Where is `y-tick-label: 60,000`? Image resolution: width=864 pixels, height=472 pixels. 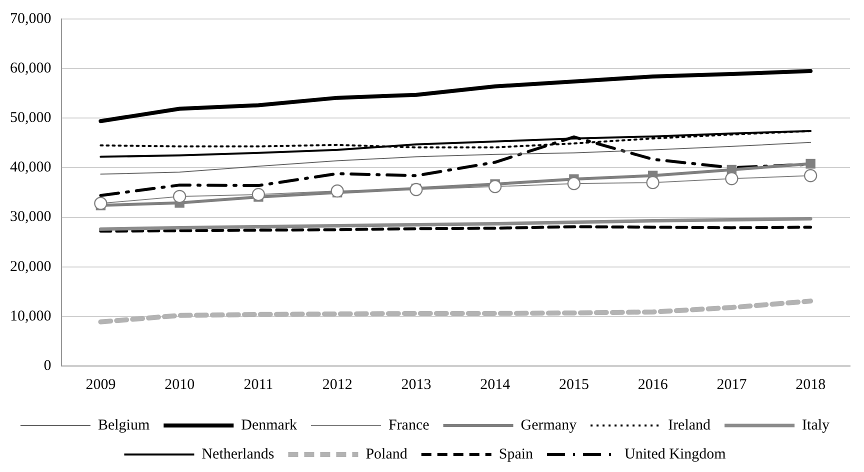
y-tick-label: 60,000 is located at coordinates (31, 68).